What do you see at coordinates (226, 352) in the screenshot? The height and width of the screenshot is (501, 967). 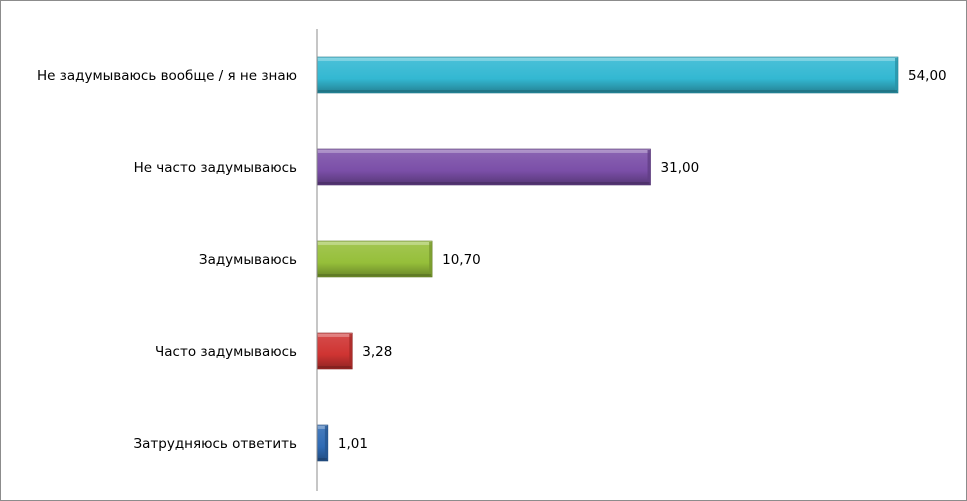 I see `category-label-4: Часто задумываюсь` at bounding box center [226, 352].